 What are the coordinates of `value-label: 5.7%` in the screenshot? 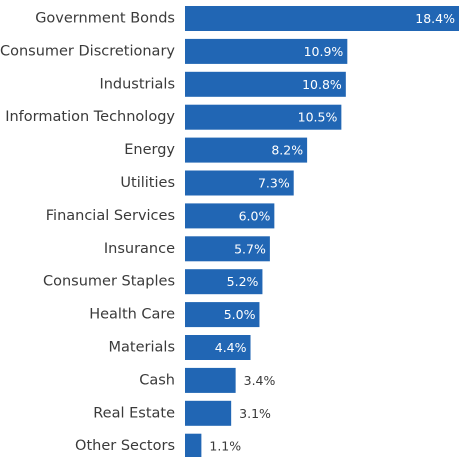 It's located at (250, 248).